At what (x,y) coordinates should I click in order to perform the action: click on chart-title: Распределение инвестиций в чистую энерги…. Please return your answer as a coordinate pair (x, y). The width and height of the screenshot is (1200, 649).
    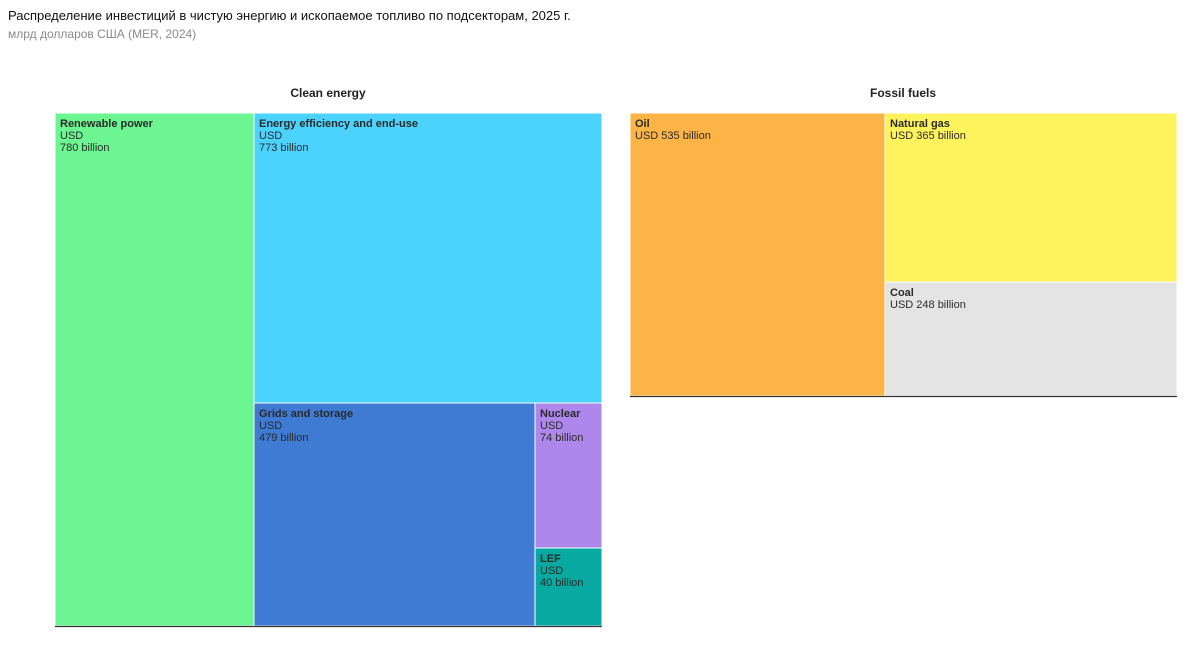
    Looking at the image, I should click on (289, 15).